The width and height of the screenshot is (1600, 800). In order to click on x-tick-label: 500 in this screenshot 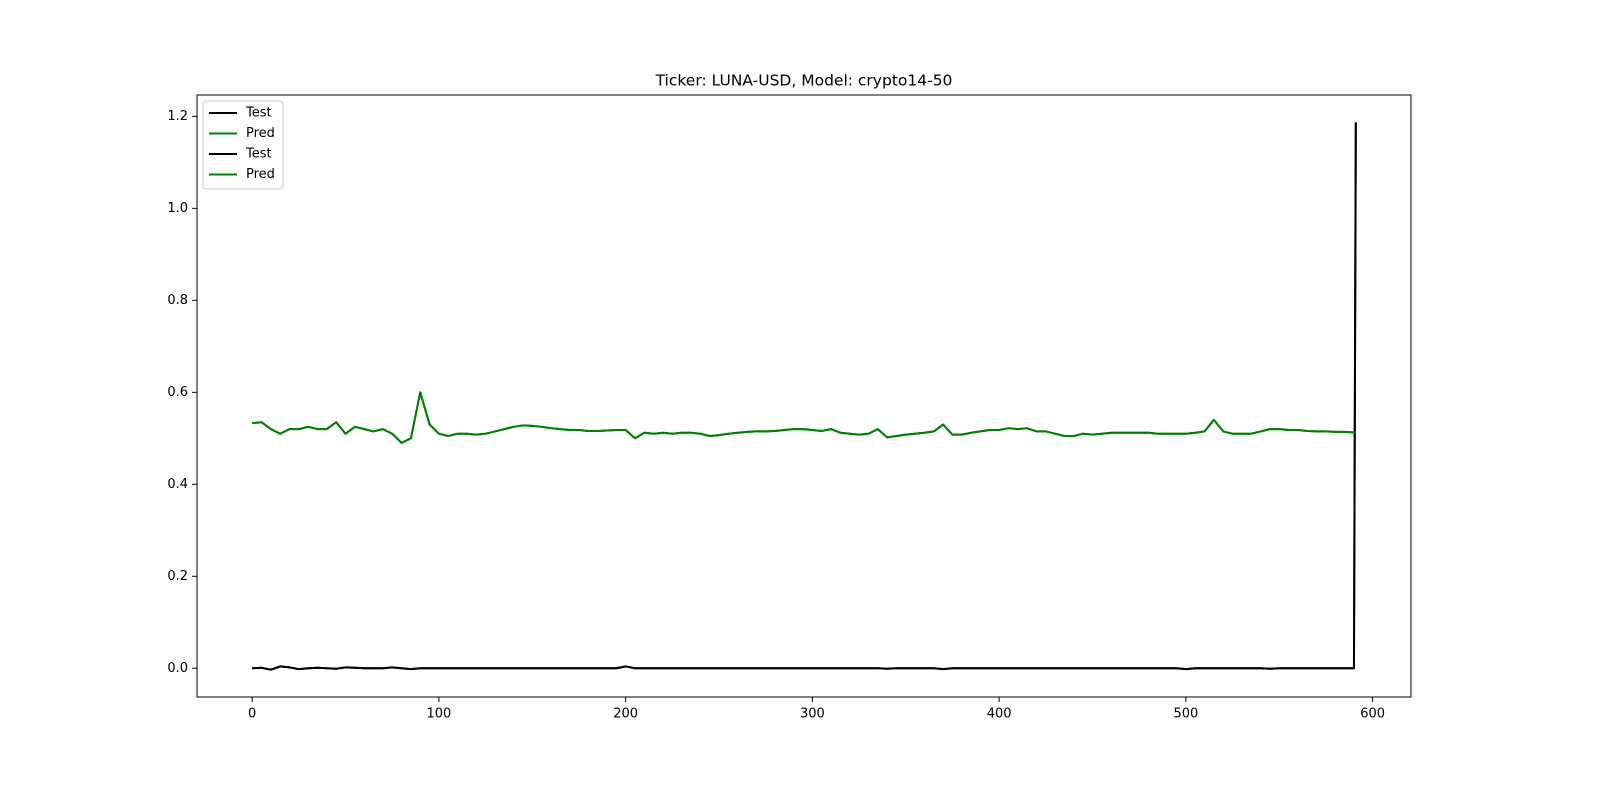, I will do `click(1185, 714)`.